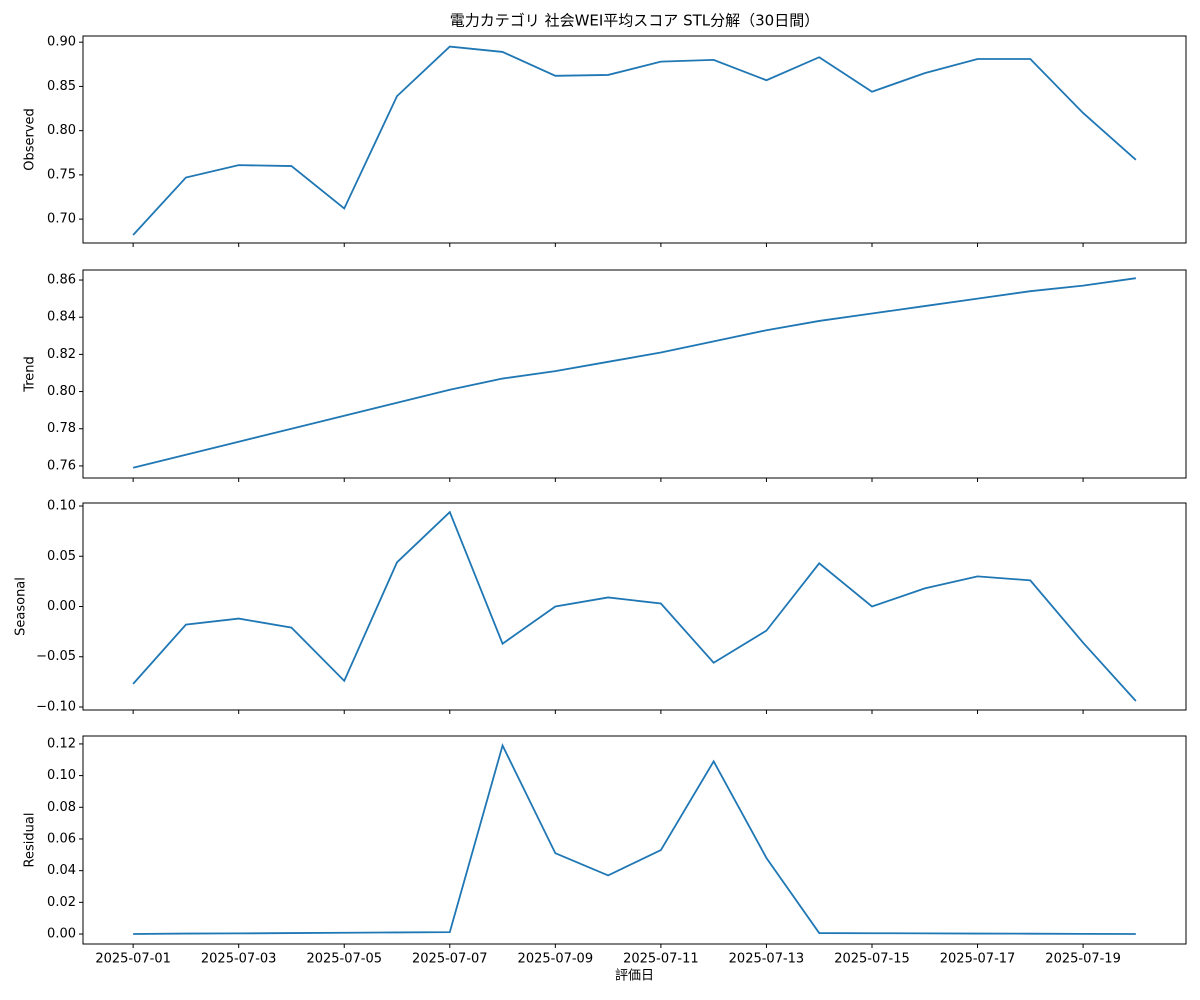 This screenshot has width=1200, height=1000. What do you see at coordinates (61, 556) in the screenshot?
I see `y-tick-label: 0.05` at bounding box center [61, 556].